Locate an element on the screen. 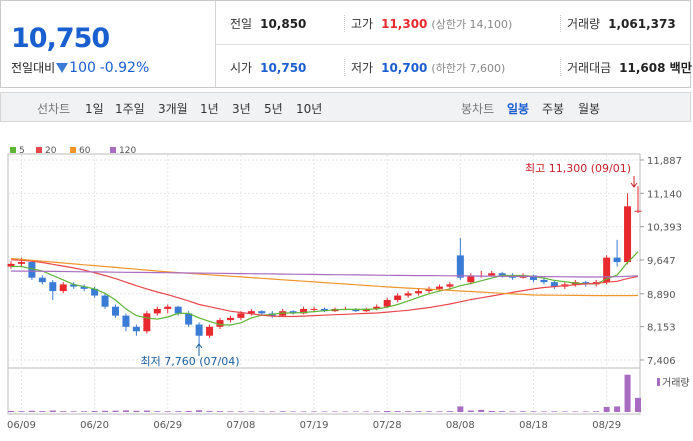 The image size is (693, 441). stat-value: 10,850 is located at coordinates (283, 24).